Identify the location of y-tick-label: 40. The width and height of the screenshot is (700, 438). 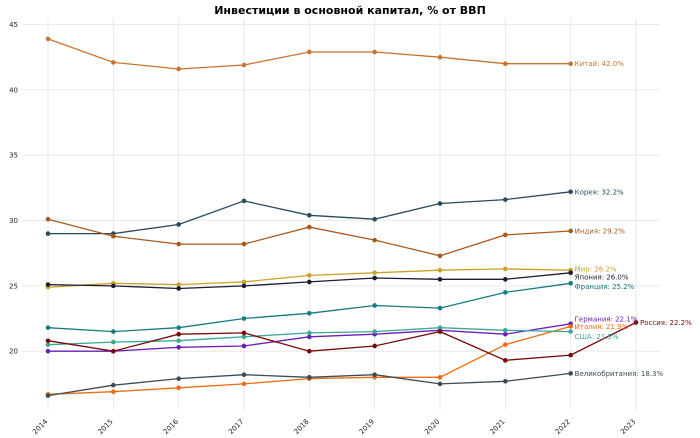
(13, 90).